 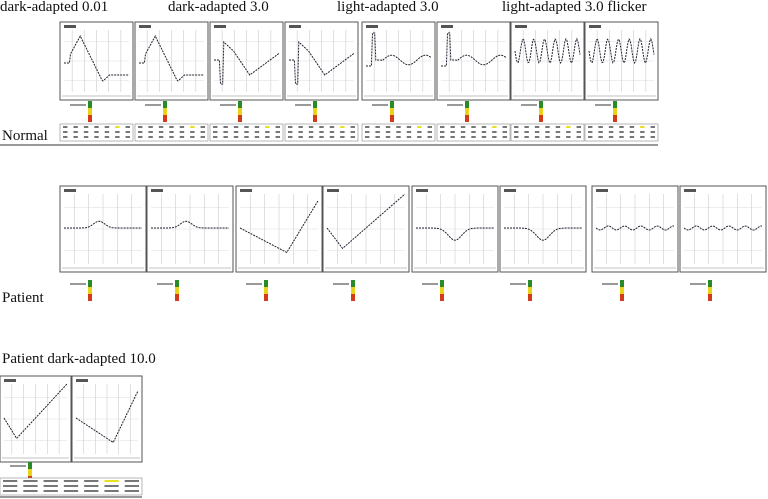 What do you see at coordinates (218, 7) in the screenshot?
I see `column-heading: dark-adapted 3.0` at bounding box center [218, 7].